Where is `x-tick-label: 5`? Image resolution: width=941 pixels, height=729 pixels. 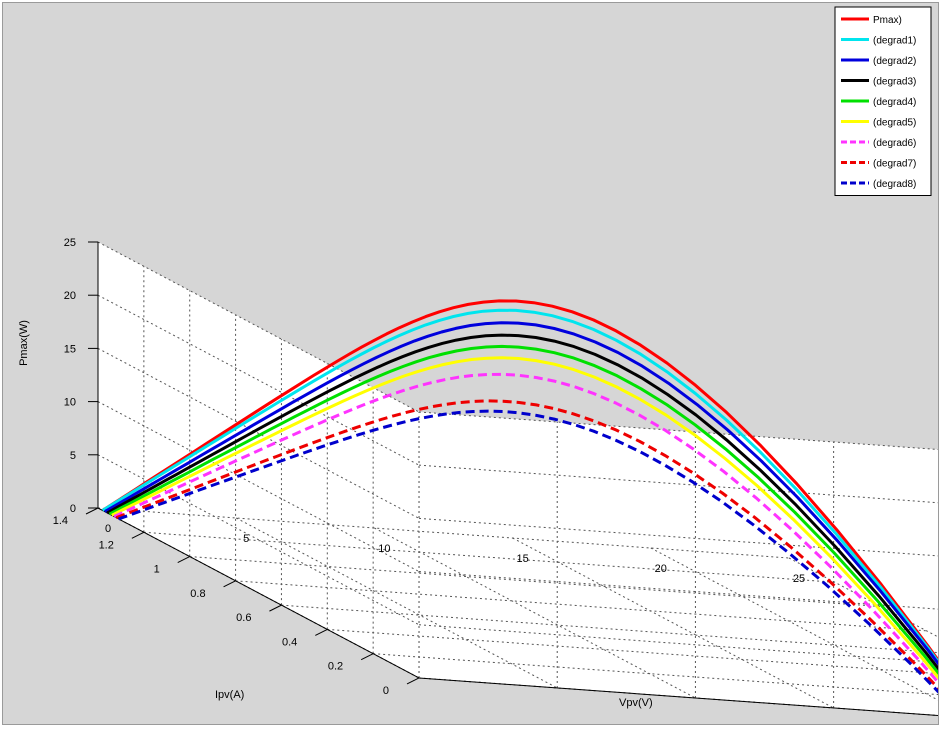 x-tick-label: 5 is located at coordinates (246, 539).